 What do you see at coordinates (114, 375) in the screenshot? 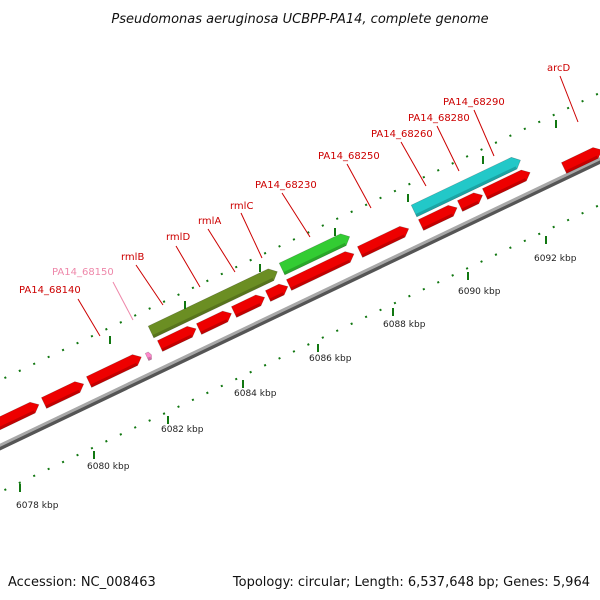
I see `gene-left-3-shade` at bounding box center [114, 375].